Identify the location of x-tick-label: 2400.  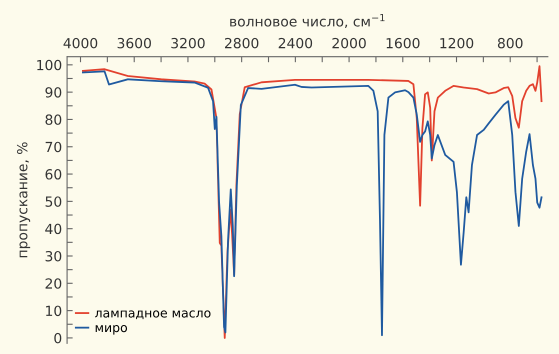
(295, 43).